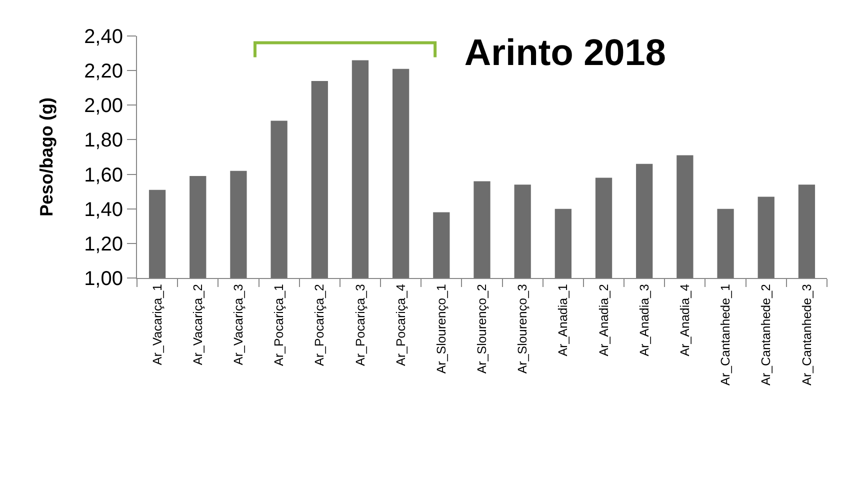 This screenshot has width=841, height=479. What do you see at coordinates (565, 53) in the screenshot?
I see `chart-title: Arinto 2018` at bounding box center [565, 53].